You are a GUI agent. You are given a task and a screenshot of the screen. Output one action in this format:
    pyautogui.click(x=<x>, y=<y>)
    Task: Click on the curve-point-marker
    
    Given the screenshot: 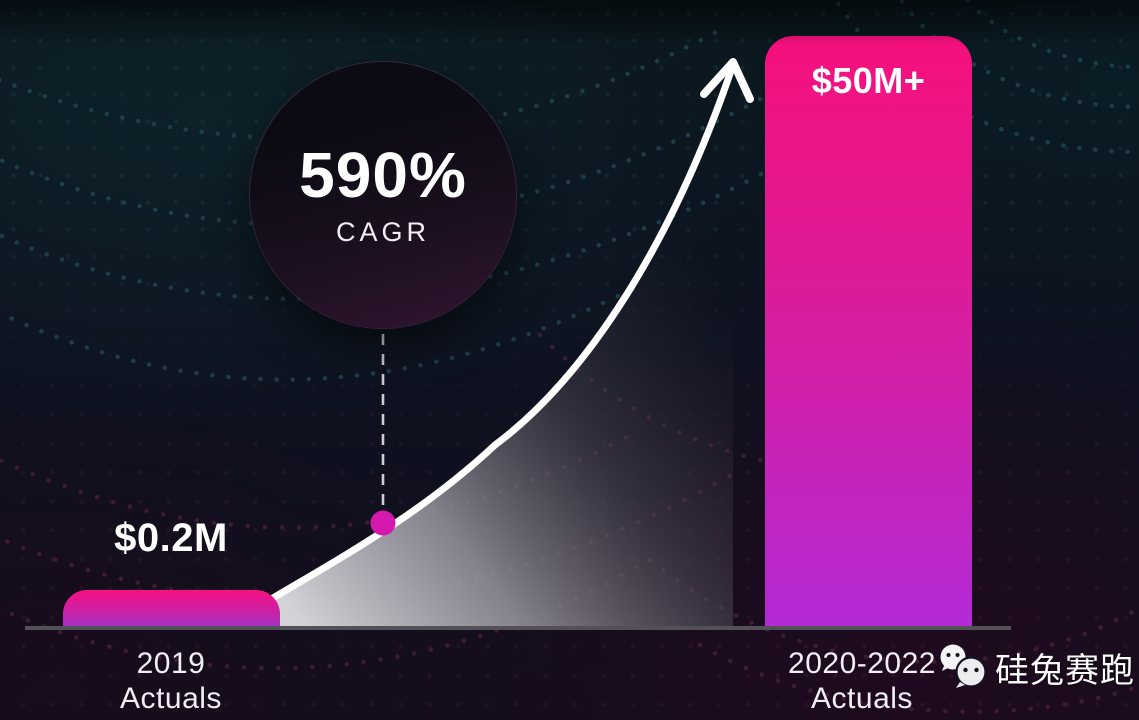 What is the action you would take?
    pyautogui.click(x=383, y=523)
    